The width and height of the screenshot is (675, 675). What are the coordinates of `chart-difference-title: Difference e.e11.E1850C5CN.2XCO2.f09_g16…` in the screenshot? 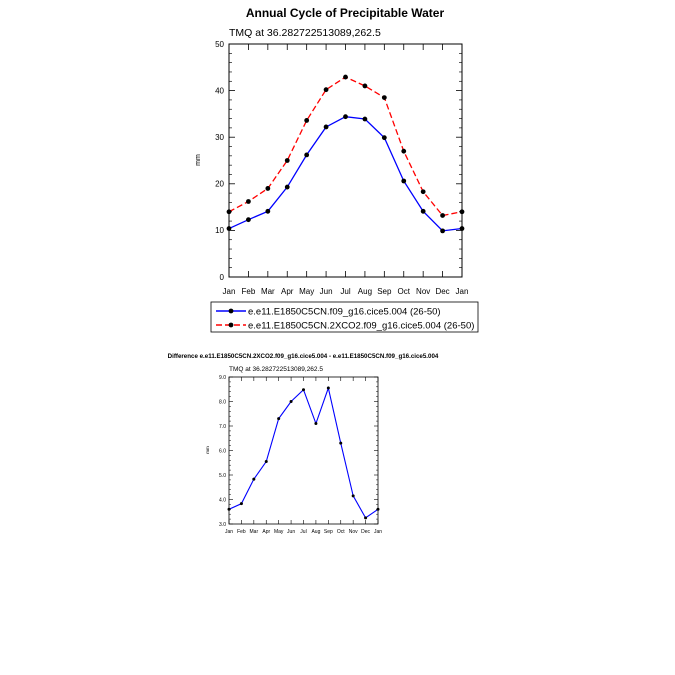 It's located at (303, 356).